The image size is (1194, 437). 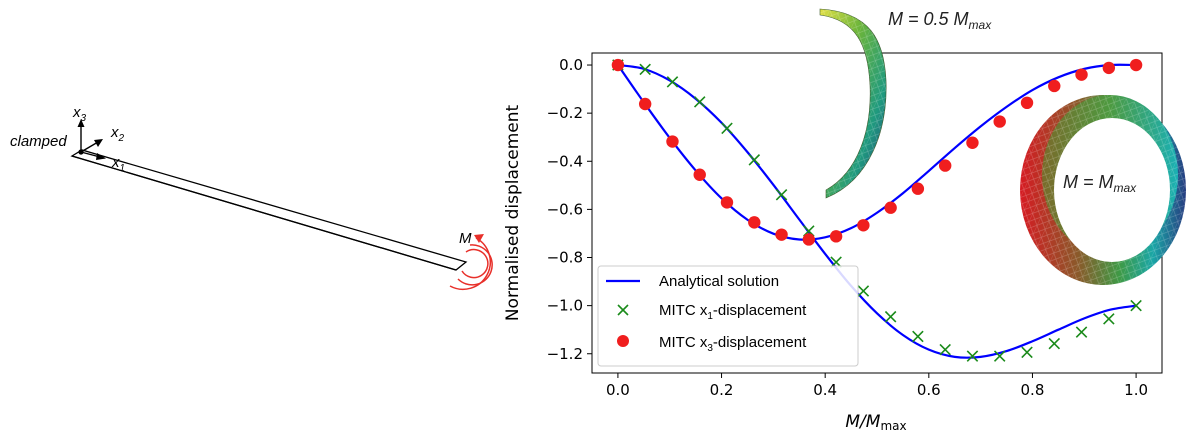 I want to click on inset-full-moment: M = Mmax, so click(x=1103, y=190).